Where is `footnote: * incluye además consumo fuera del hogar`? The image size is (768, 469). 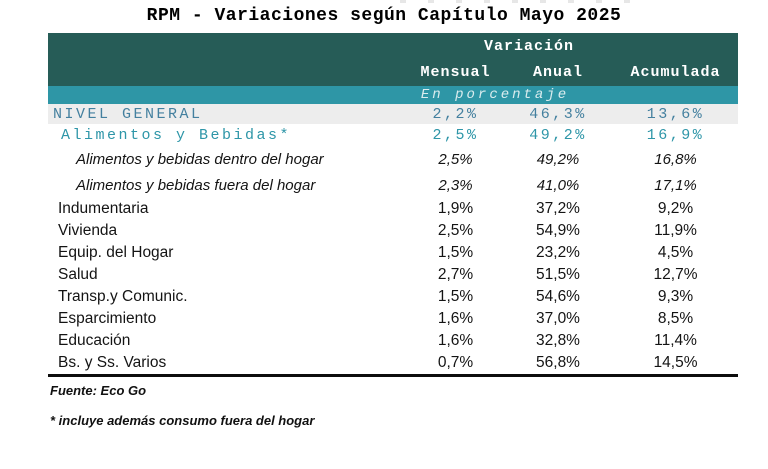
footnote: * incluye además consumo fuera del hogar is located at coordinates (182, 420).